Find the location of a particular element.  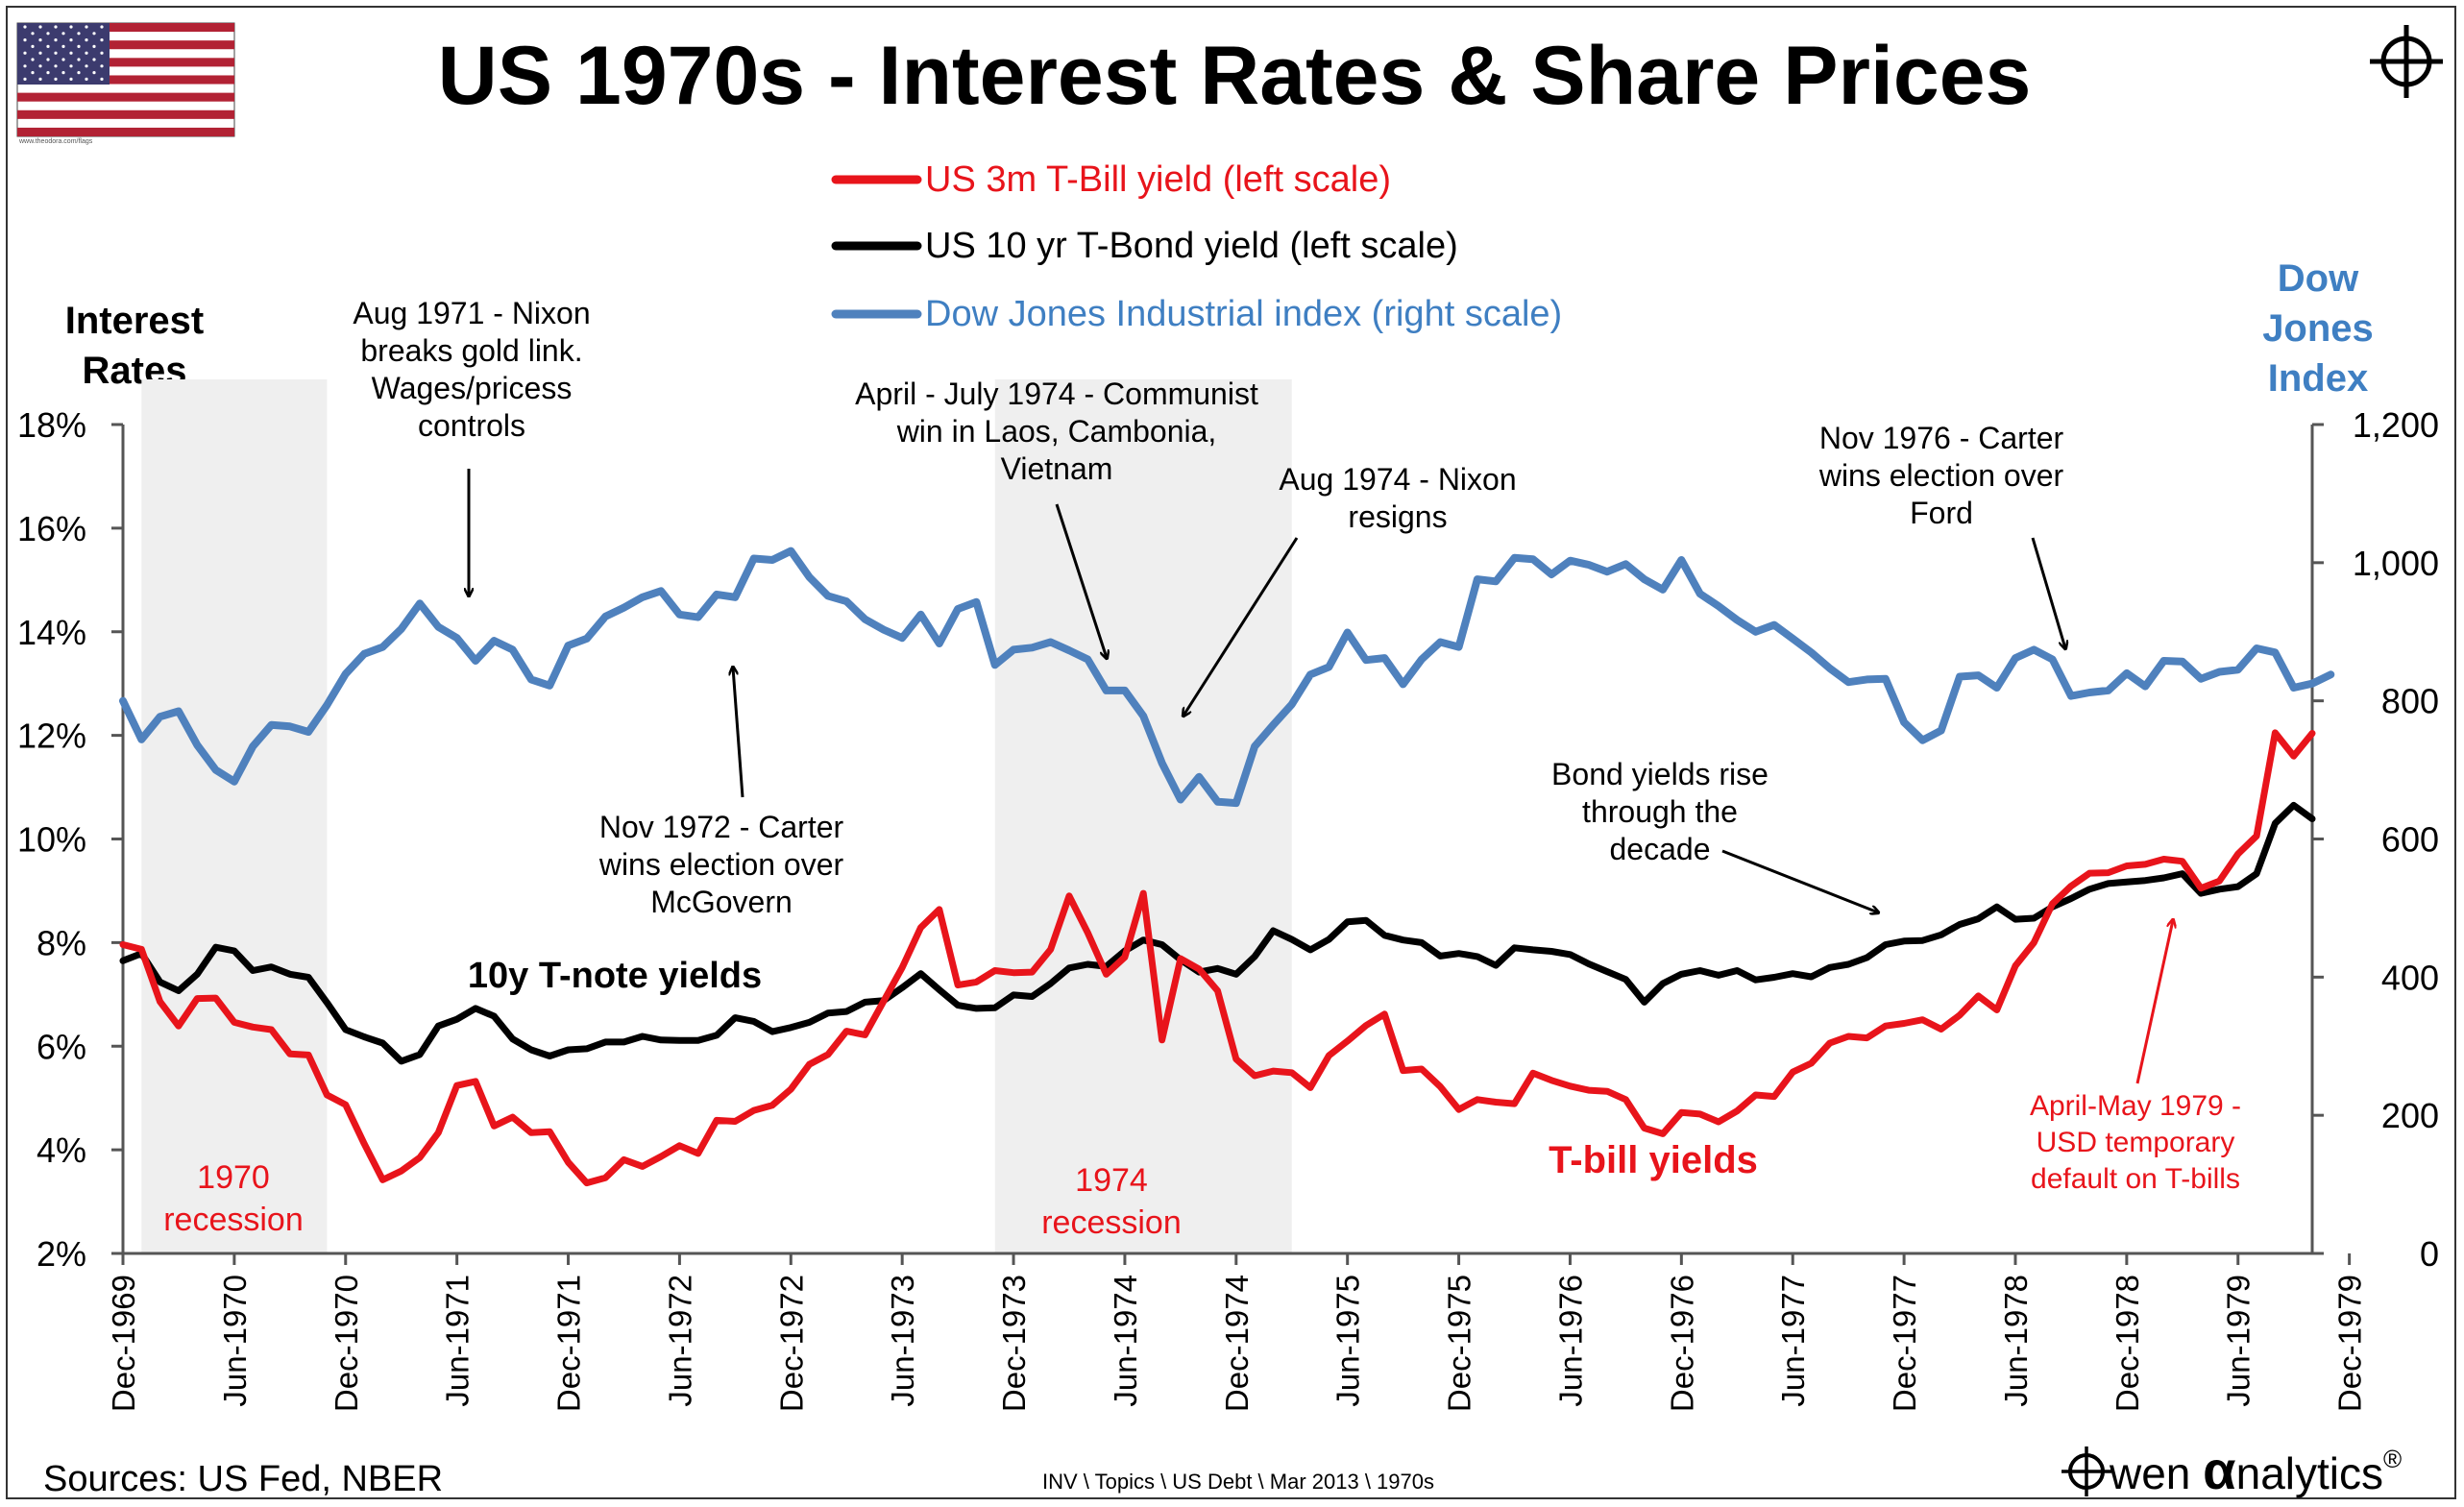

x-tick-label: Dec-1975 is located at coordinates (1460, 1343).